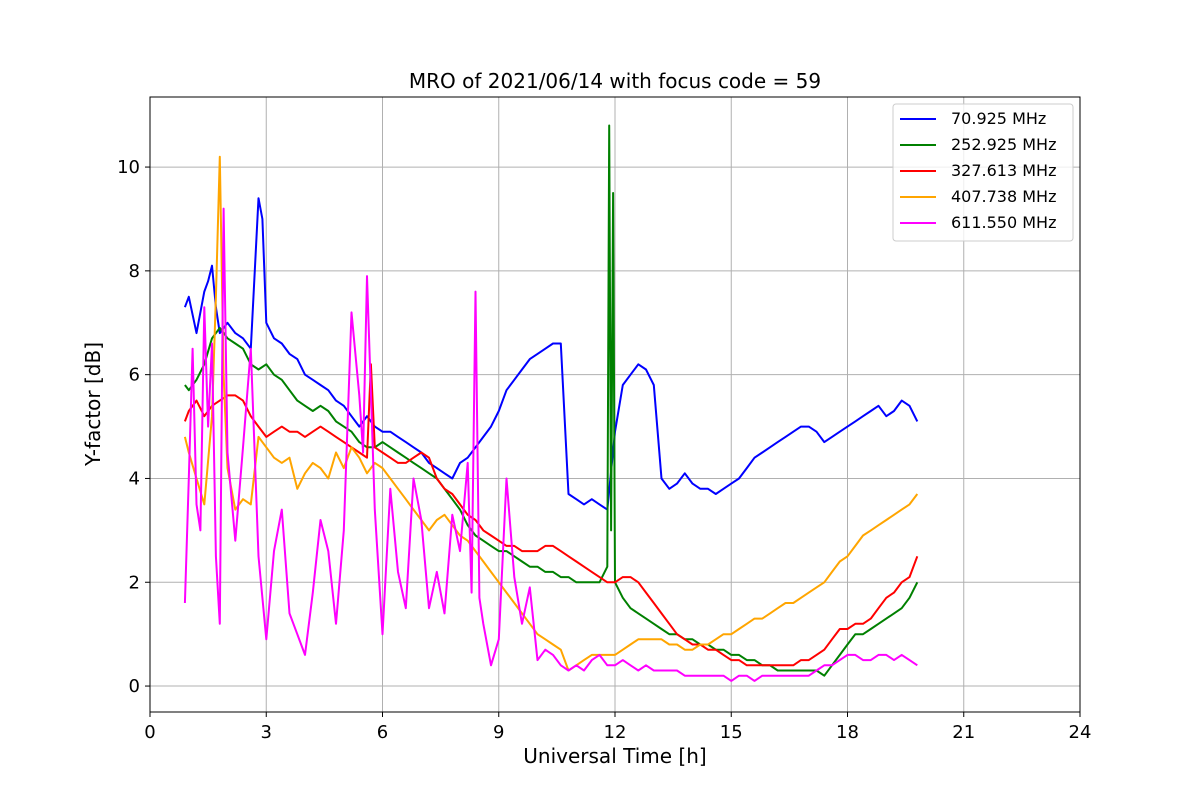 The height and width of the screenshot is (800, 1200). Describe the element at coordinates (1003, 196) in the screenshot. I see `legend-label: 407.738 MHz` at that location.